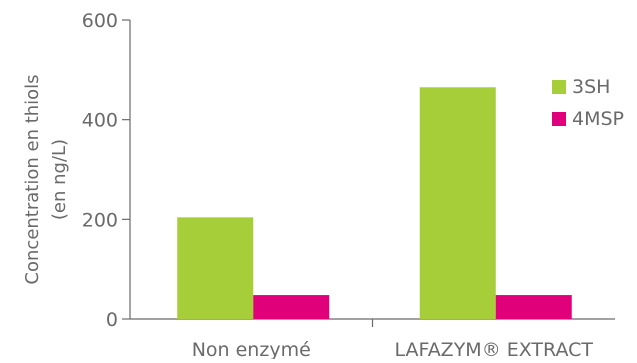  What do you see at coordinates (112, 320) in the screenshot?
I see `y-tick-label: 0` at bounding box center [112, 320].